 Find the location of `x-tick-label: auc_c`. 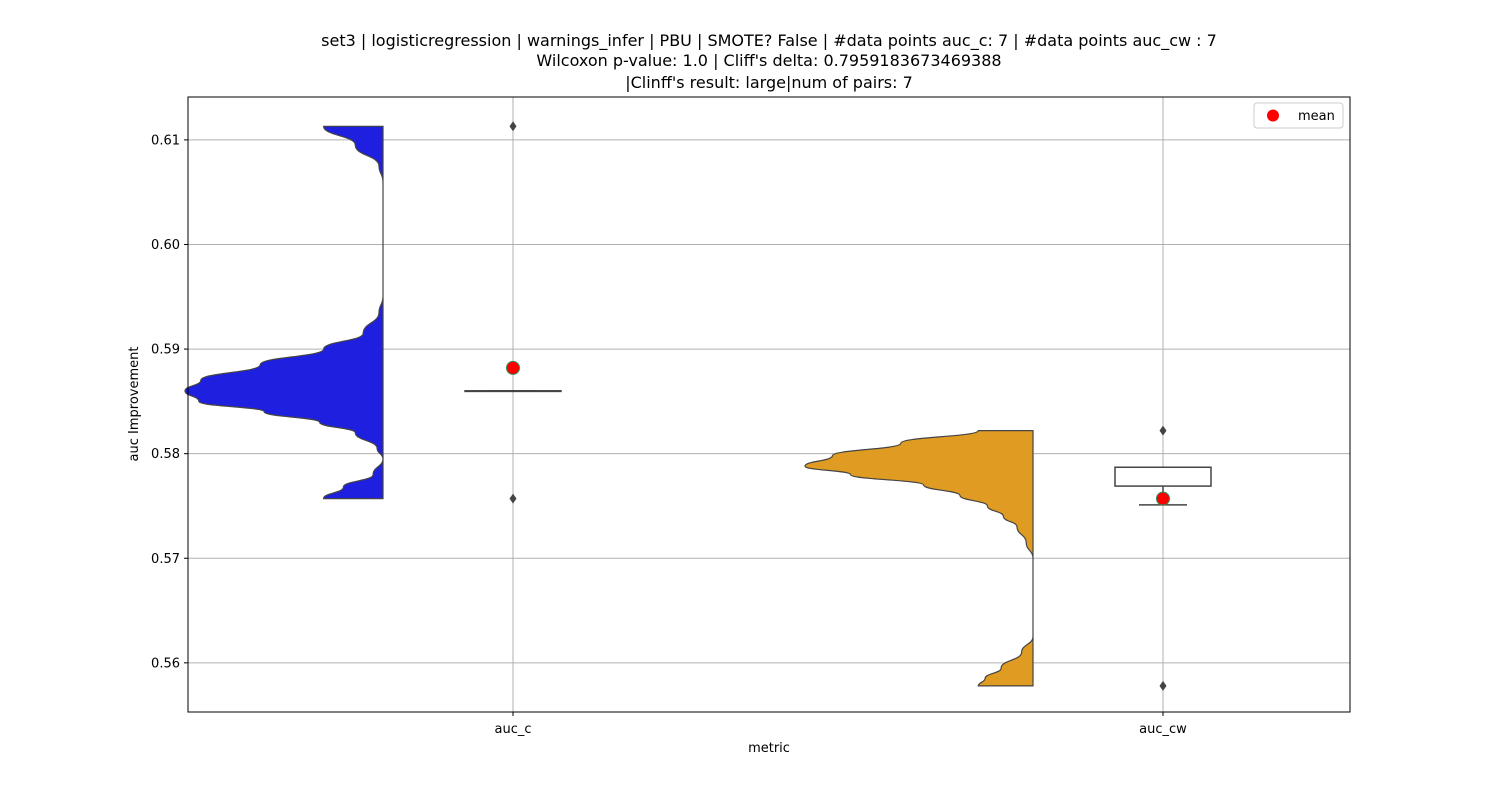

x-tick-label: auc_c is located at coordinates (512, 729).